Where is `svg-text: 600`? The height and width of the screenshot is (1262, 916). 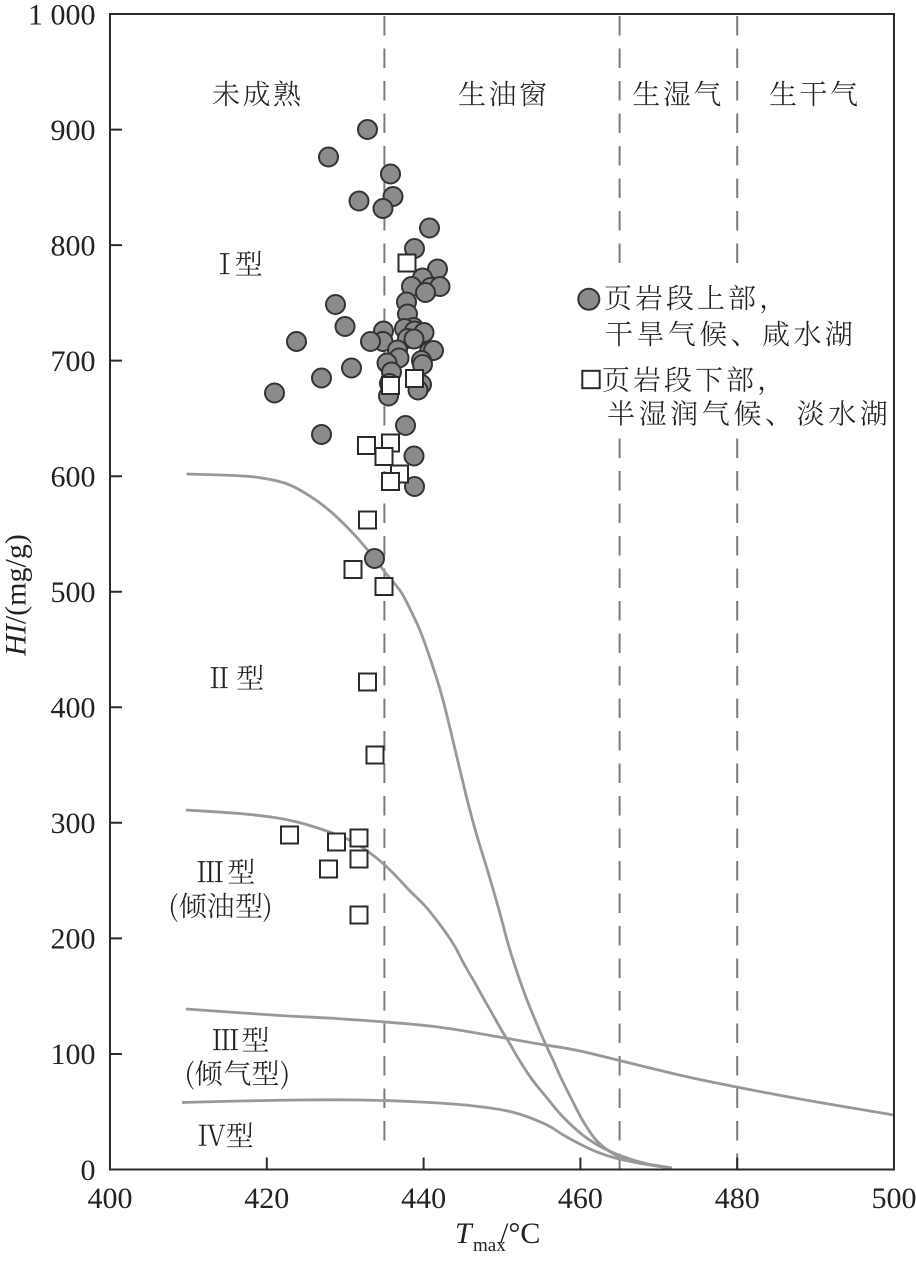
svg-text: 600 is located at coordinates (73, 477).